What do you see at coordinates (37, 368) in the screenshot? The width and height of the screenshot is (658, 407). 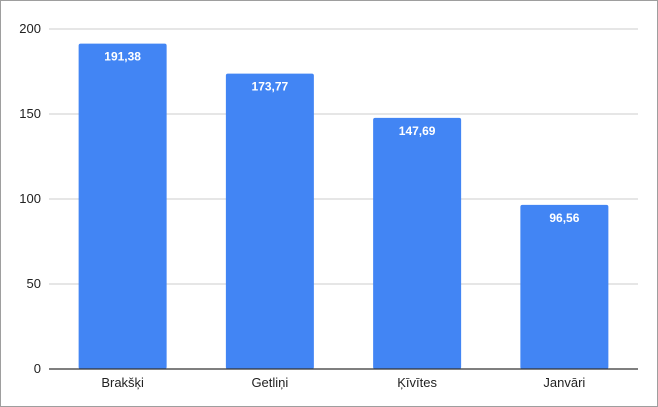 I see `y-tick-label: 0` at bounding box center [37, 368].